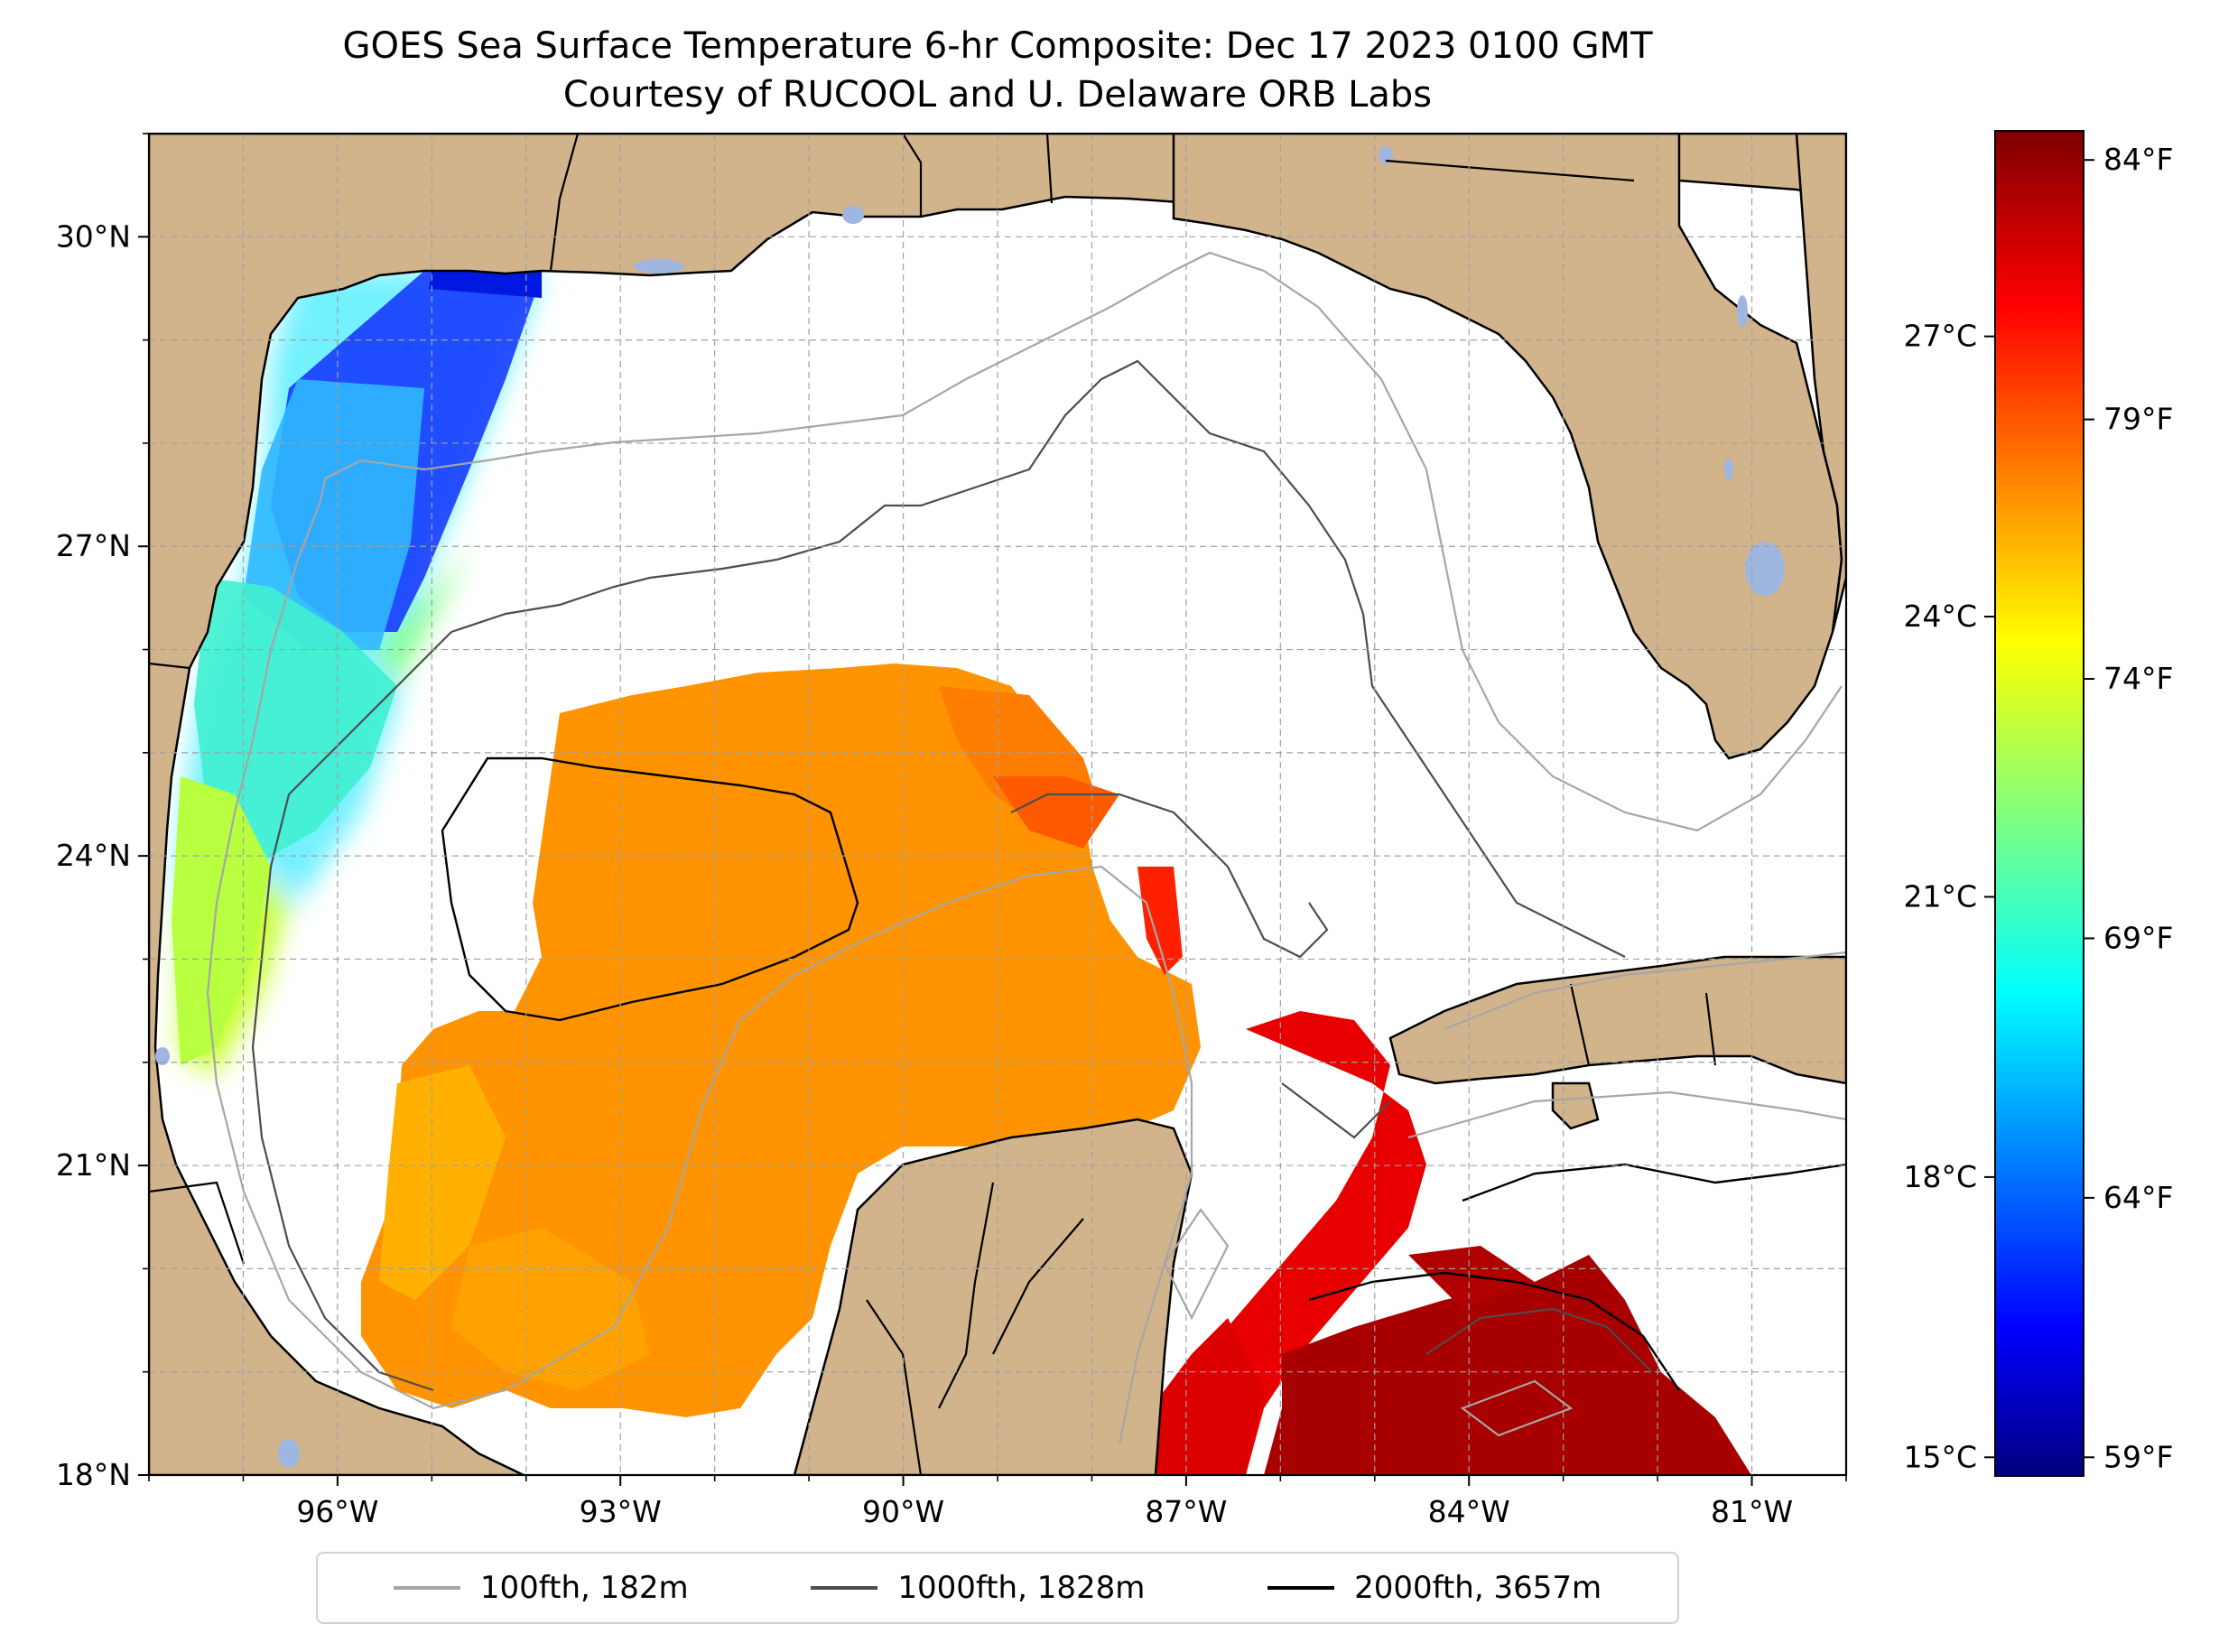 The height and width of the screenshot is (1652, 2219). I want to click on colorbar-celsius-label: 18°C, so click(1940, 1176).